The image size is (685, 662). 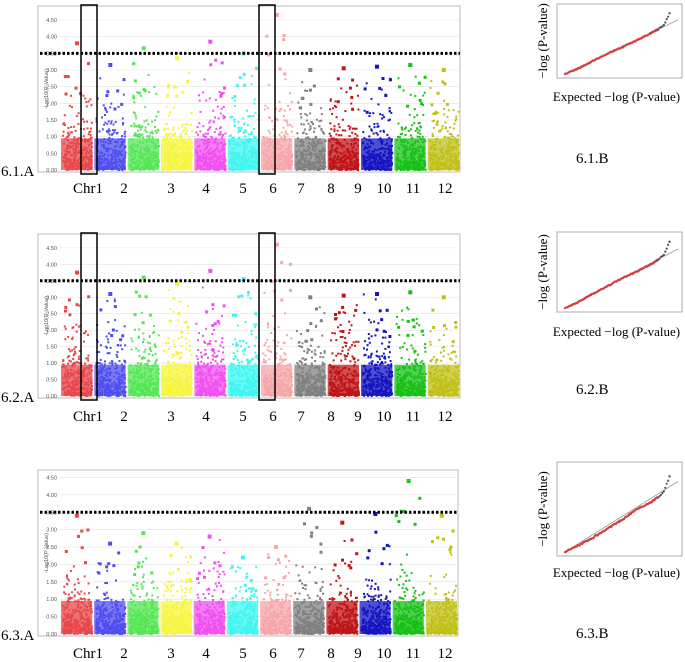 I want to click on snp-top-hit, so click(x=143, y=277).